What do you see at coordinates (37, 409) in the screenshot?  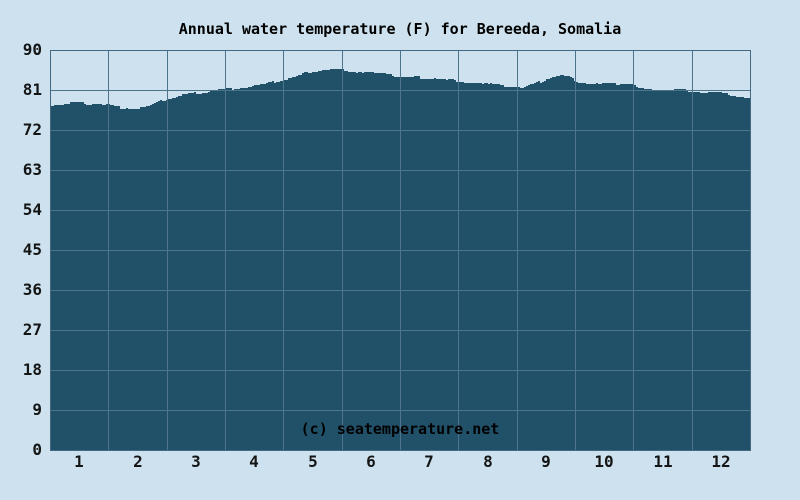 I see `y-tick-label: 9` at bounding box center [37, 409].